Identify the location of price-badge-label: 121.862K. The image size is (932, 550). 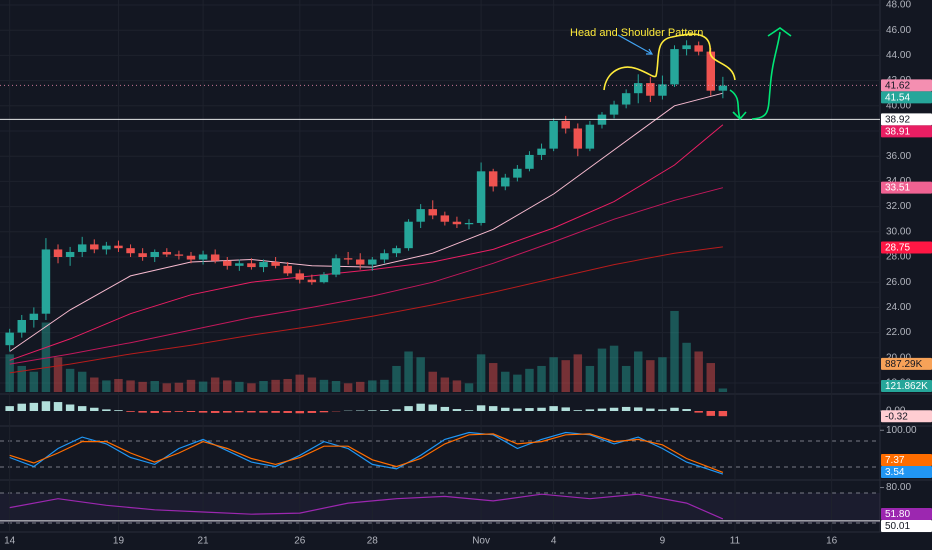
(906, 386).